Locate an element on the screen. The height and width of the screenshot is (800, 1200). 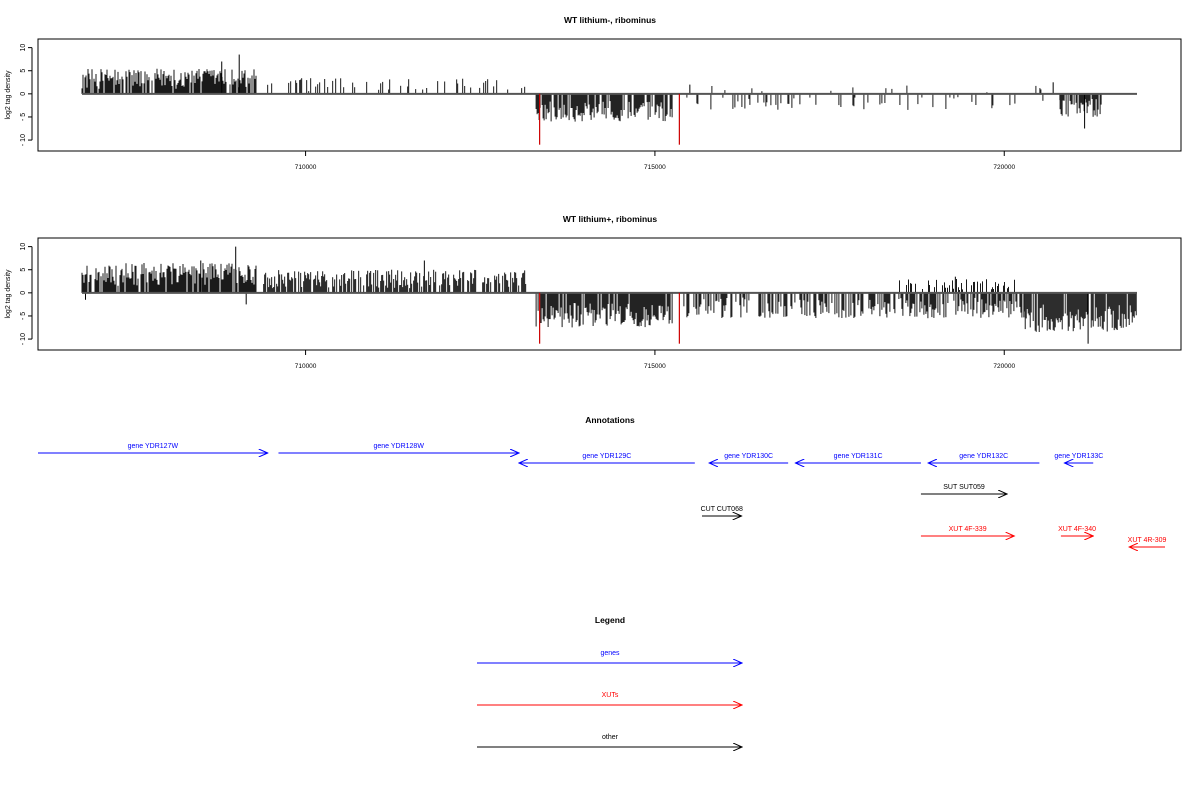
legend-item: genes is located at coordinates (609, 656).